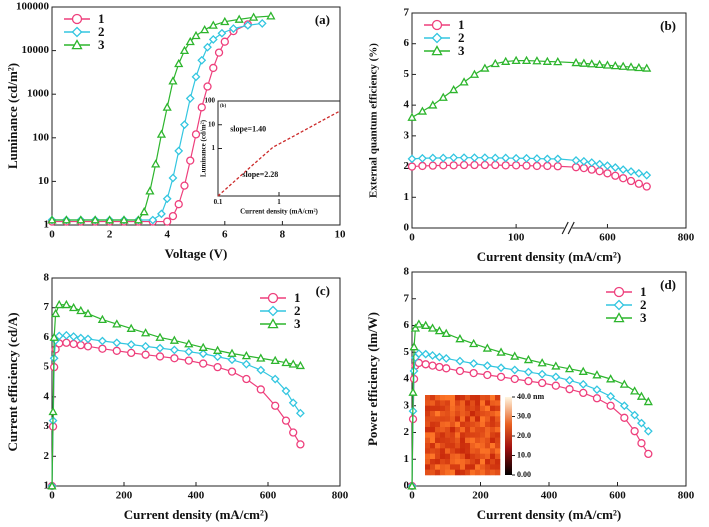  Describe the element at coordinates (283, 234) in the screenshot. I see `x-tick-label: 8` at that location.